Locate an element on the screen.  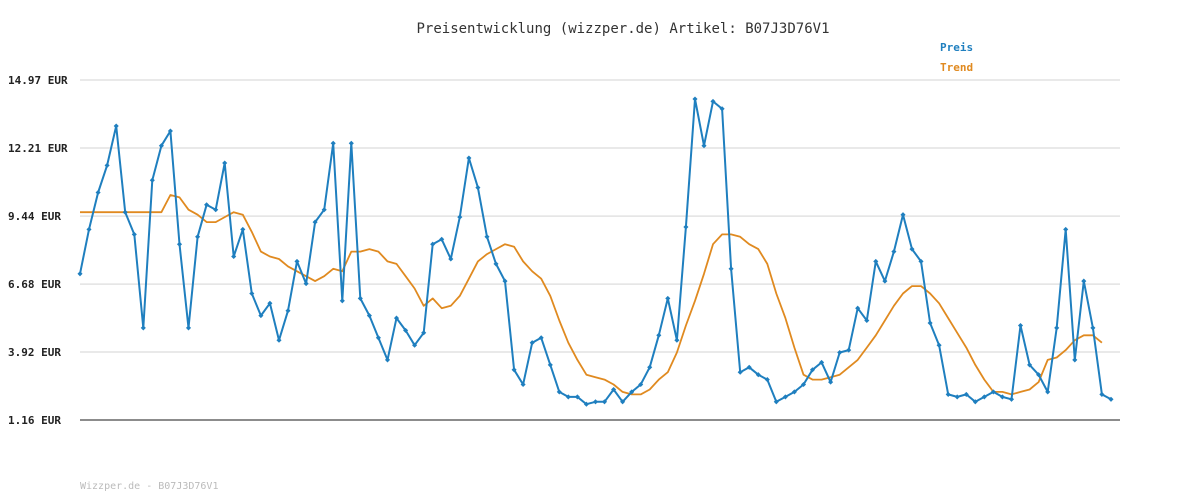
y-tick-label: 6.68 EUR is located at coordinates (34, 284).